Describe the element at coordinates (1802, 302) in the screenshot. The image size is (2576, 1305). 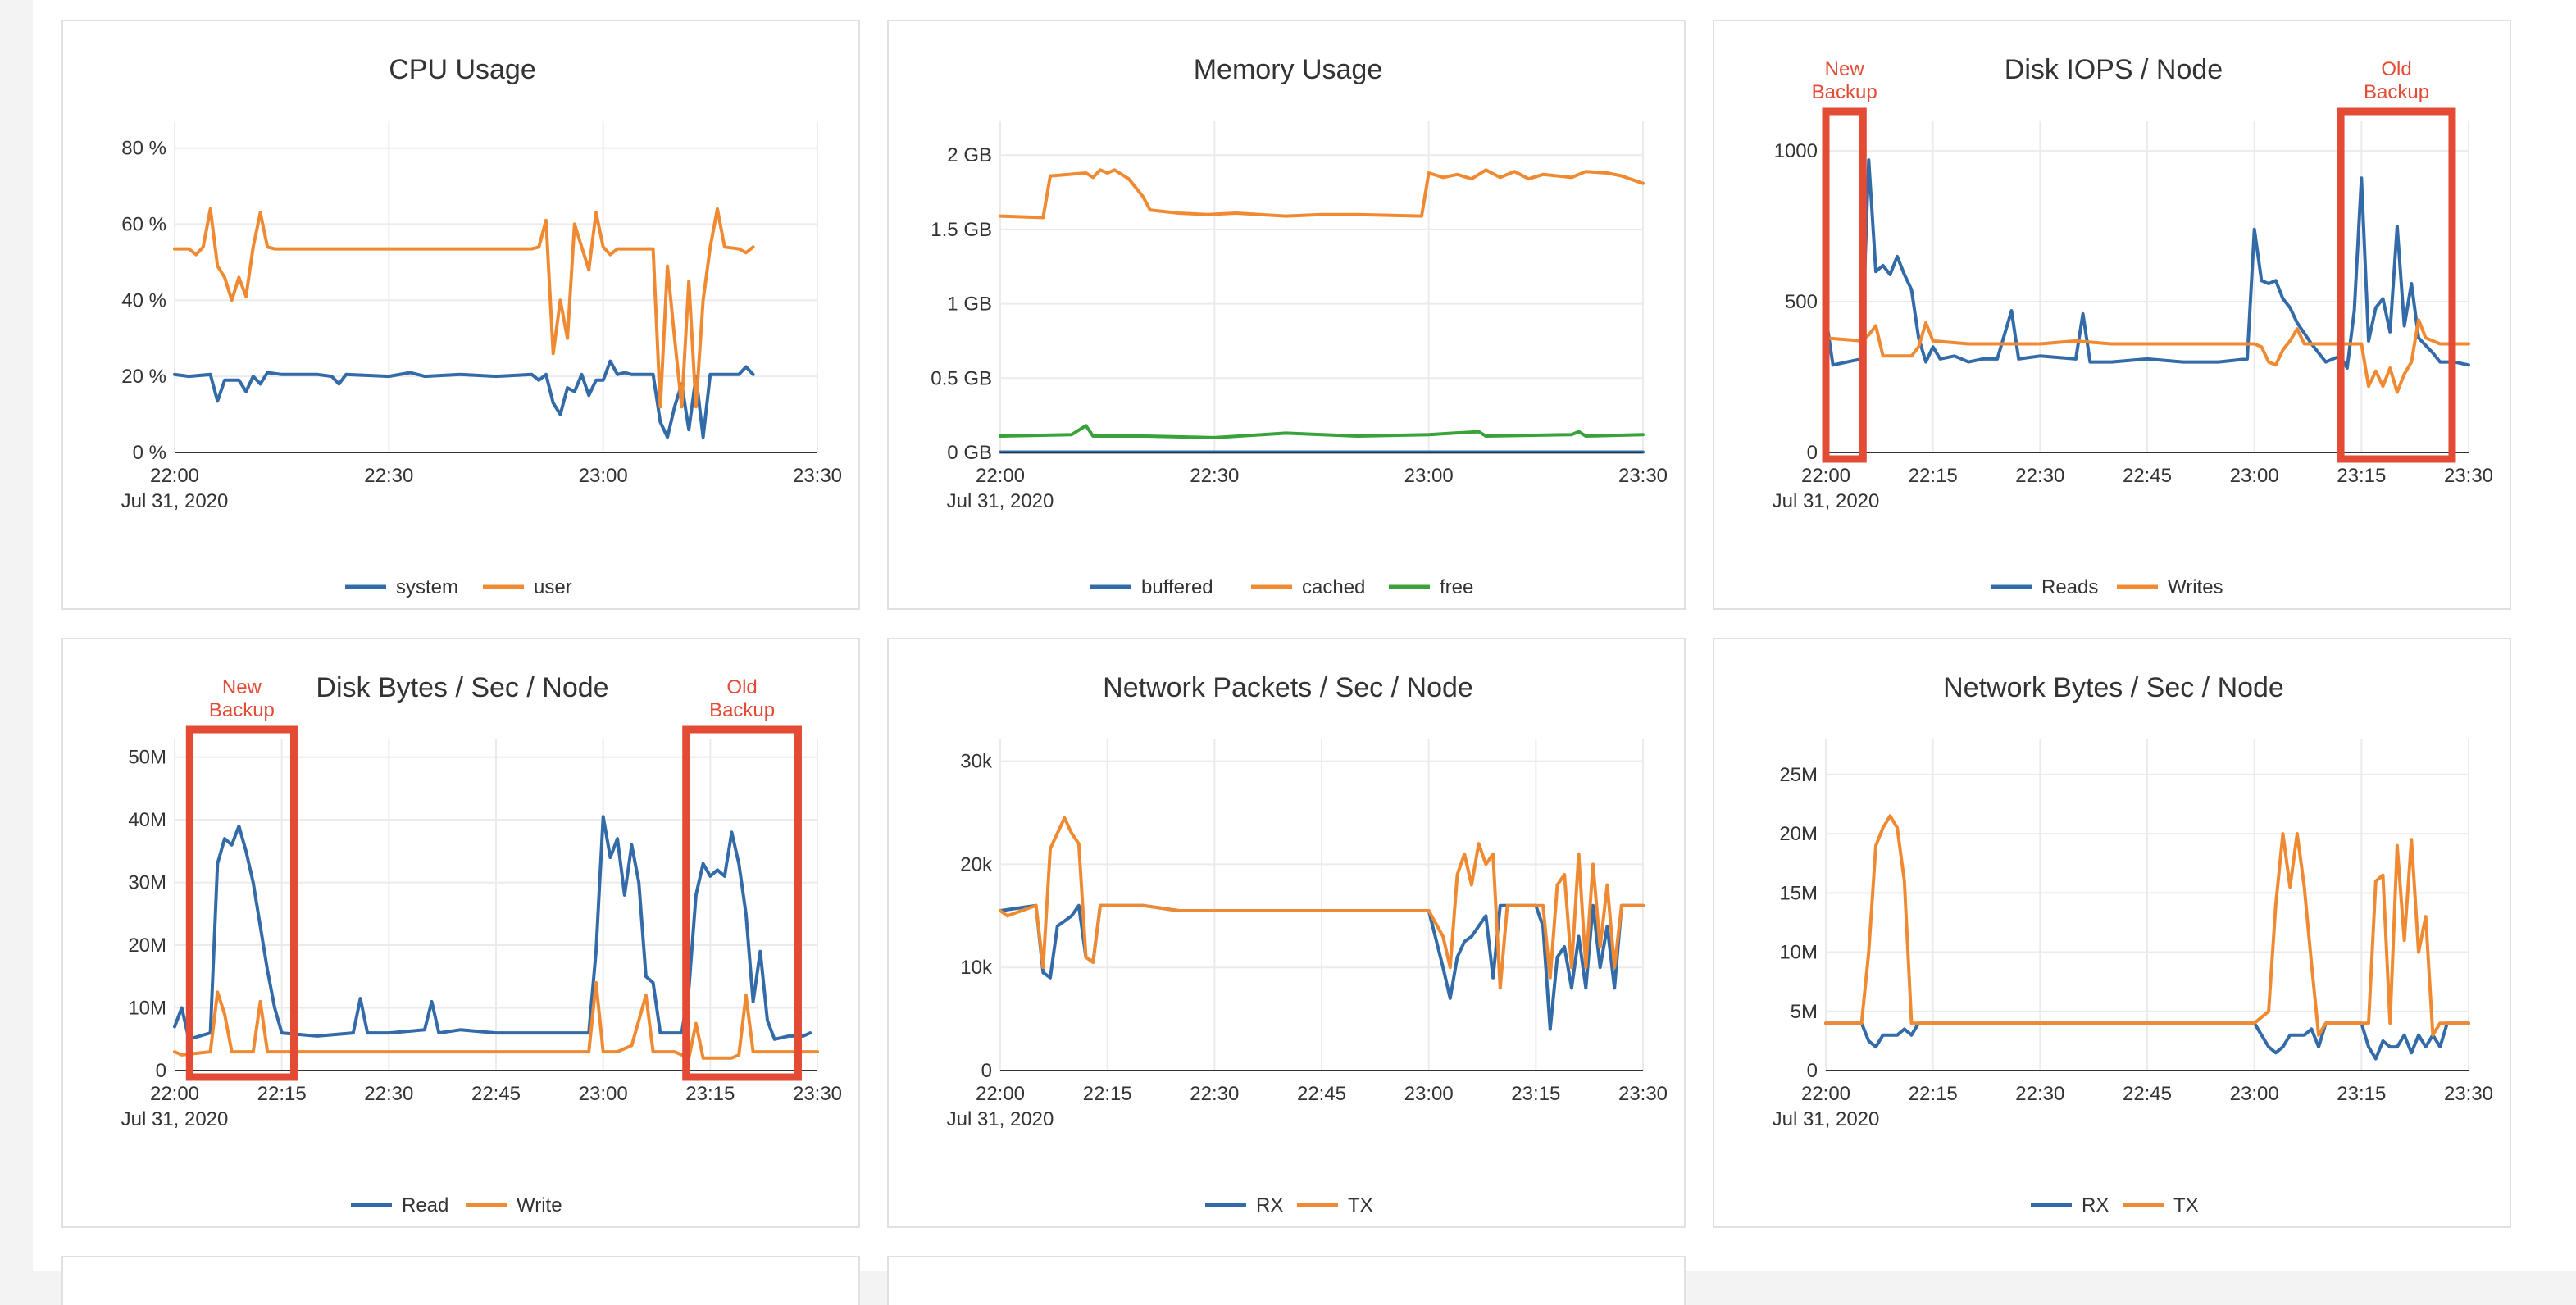
I see `y-tick-label: 500` at that location.